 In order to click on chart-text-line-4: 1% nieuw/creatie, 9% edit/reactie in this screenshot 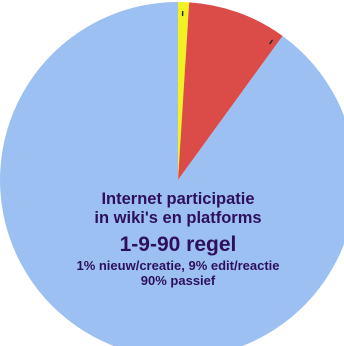, I will do `click(178, 265)`.